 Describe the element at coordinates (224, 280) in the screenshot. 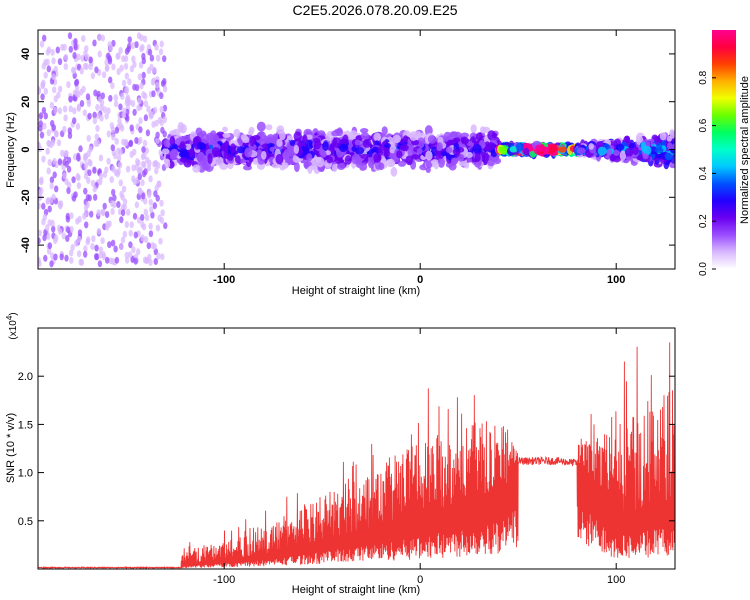

I see `x-tick-label: -100` at that location.